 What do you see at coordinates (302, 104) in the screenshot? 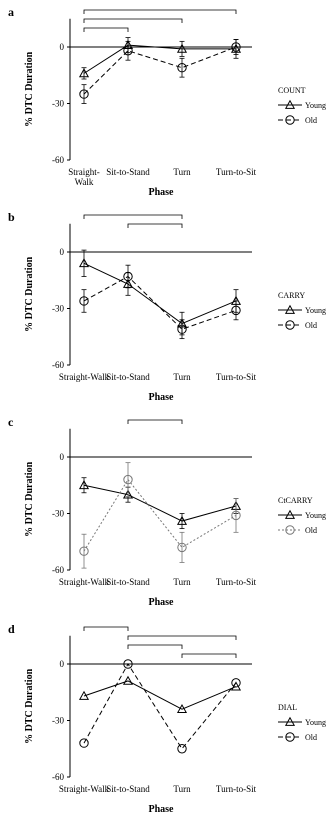
I see `legend-entry: Young` at bounding box center [302, 104].